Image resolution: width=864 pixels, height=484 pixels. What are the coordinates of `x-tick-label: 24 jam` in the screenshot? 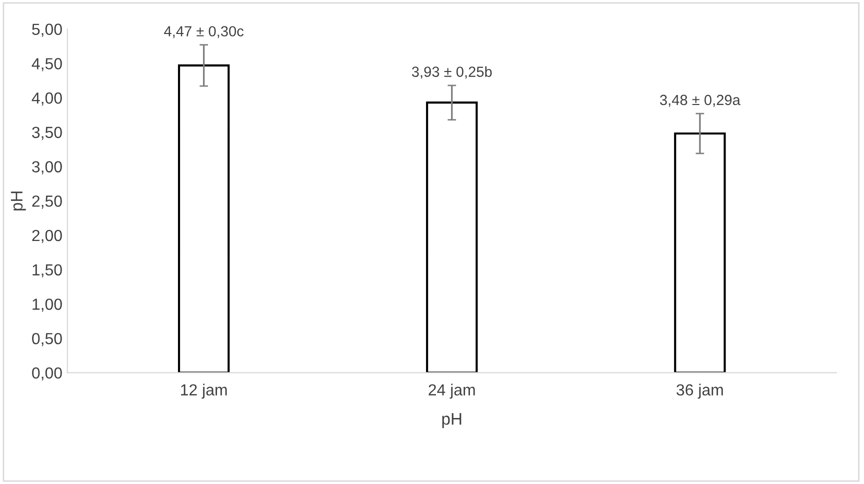 It's located at (451, 391).